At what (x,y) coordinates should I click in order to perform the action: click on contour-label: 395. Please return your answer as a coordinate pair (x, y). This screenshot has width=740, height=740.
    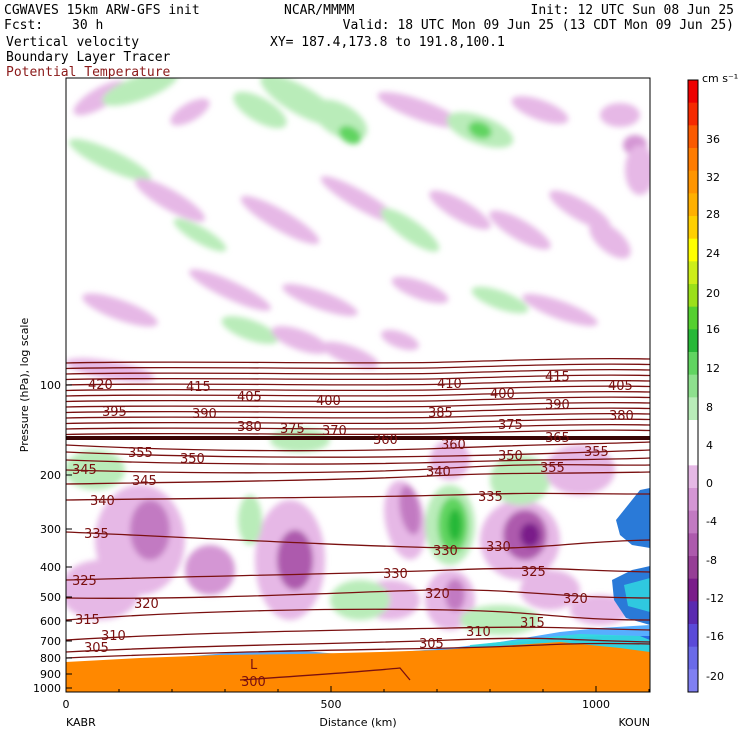
    Looking at the image, I should click on (114, 412).